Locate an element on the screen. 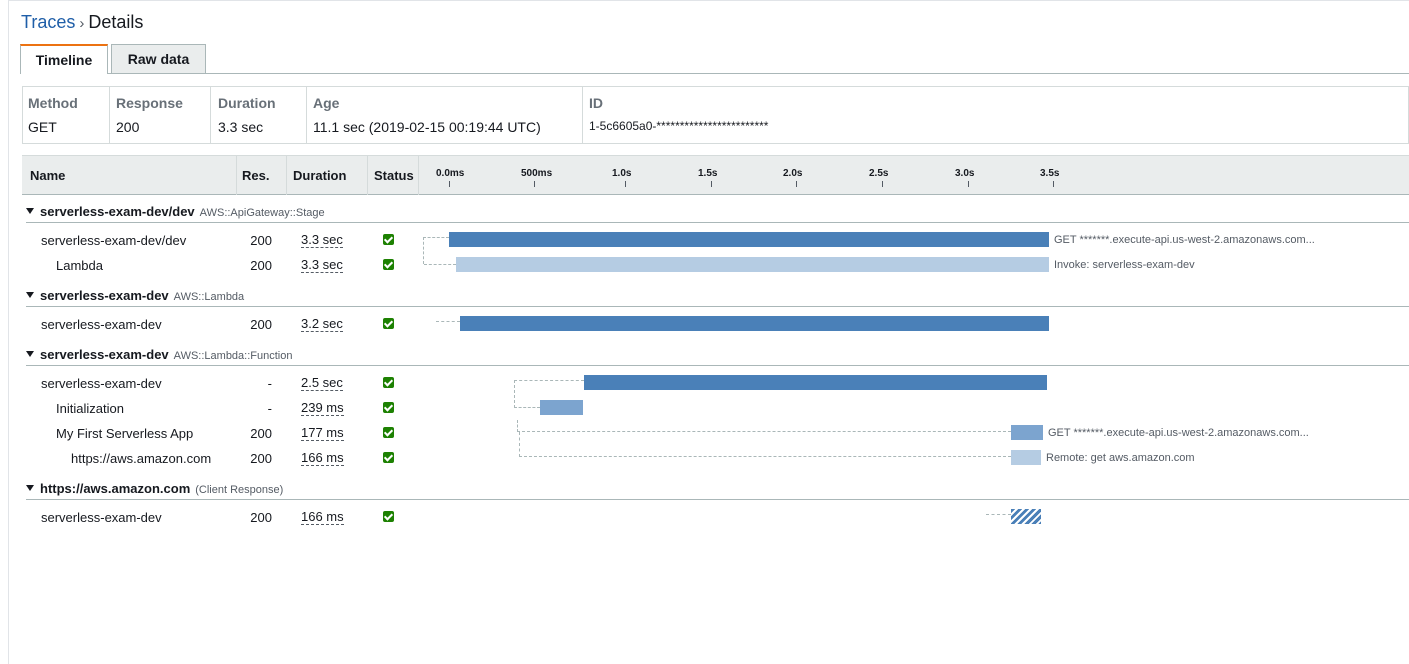 This screenshot has height=664, width=1409. tab-divider is located at coordinates (714, 73).